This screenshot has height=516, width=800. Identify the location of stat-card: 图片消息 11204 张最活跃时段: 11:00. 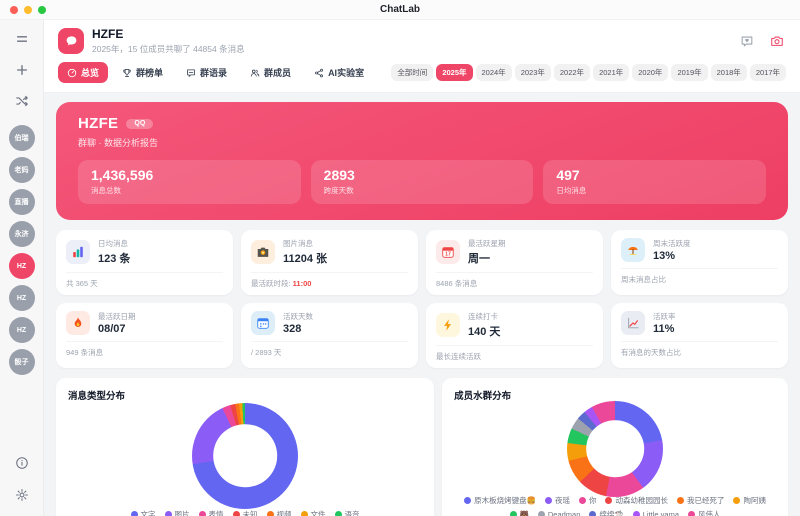
(329, 263).